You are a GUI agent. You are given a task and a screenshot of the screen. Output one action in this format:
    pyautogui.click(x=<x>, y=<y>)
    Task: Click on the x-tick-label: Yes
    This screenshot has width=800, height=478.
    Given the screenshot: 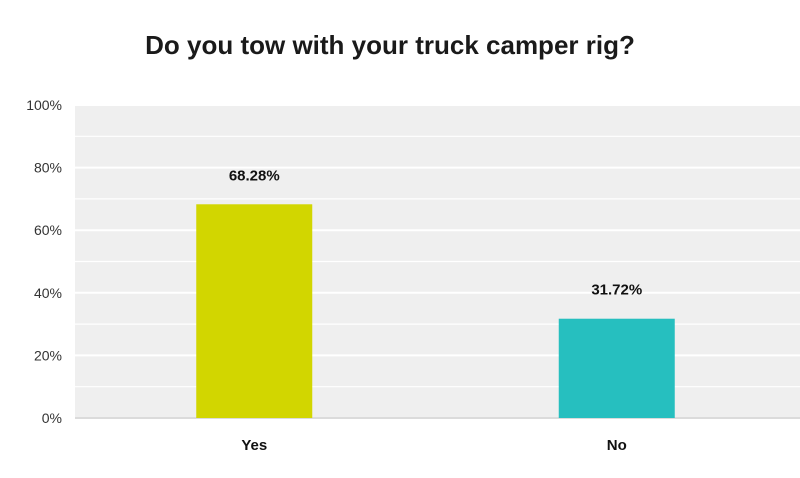 What is the action you would take?
    pyautogui.click(x=254, y=445)
    